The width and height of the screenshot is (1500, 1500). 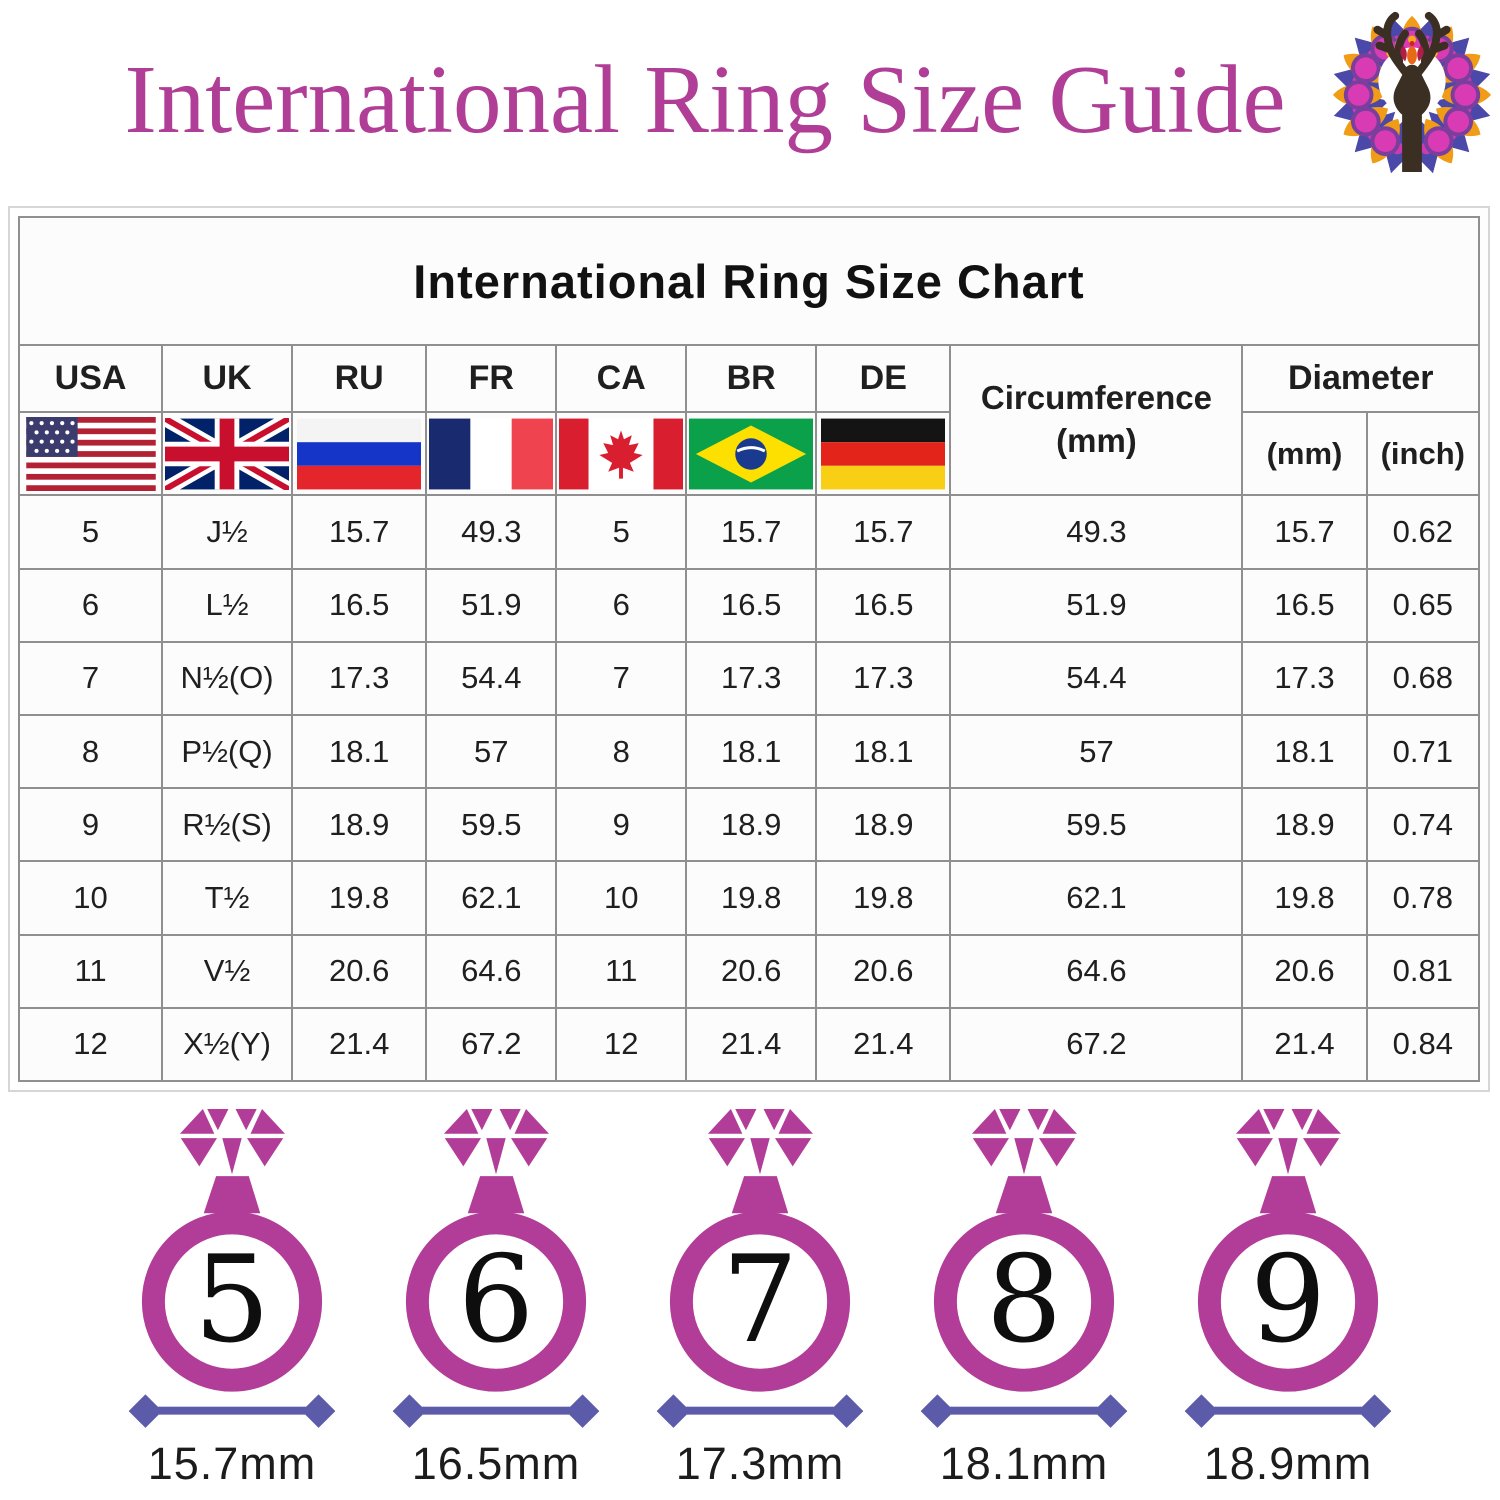 I want to click on ring-size-number: 5, so click(x=232, y=1300).